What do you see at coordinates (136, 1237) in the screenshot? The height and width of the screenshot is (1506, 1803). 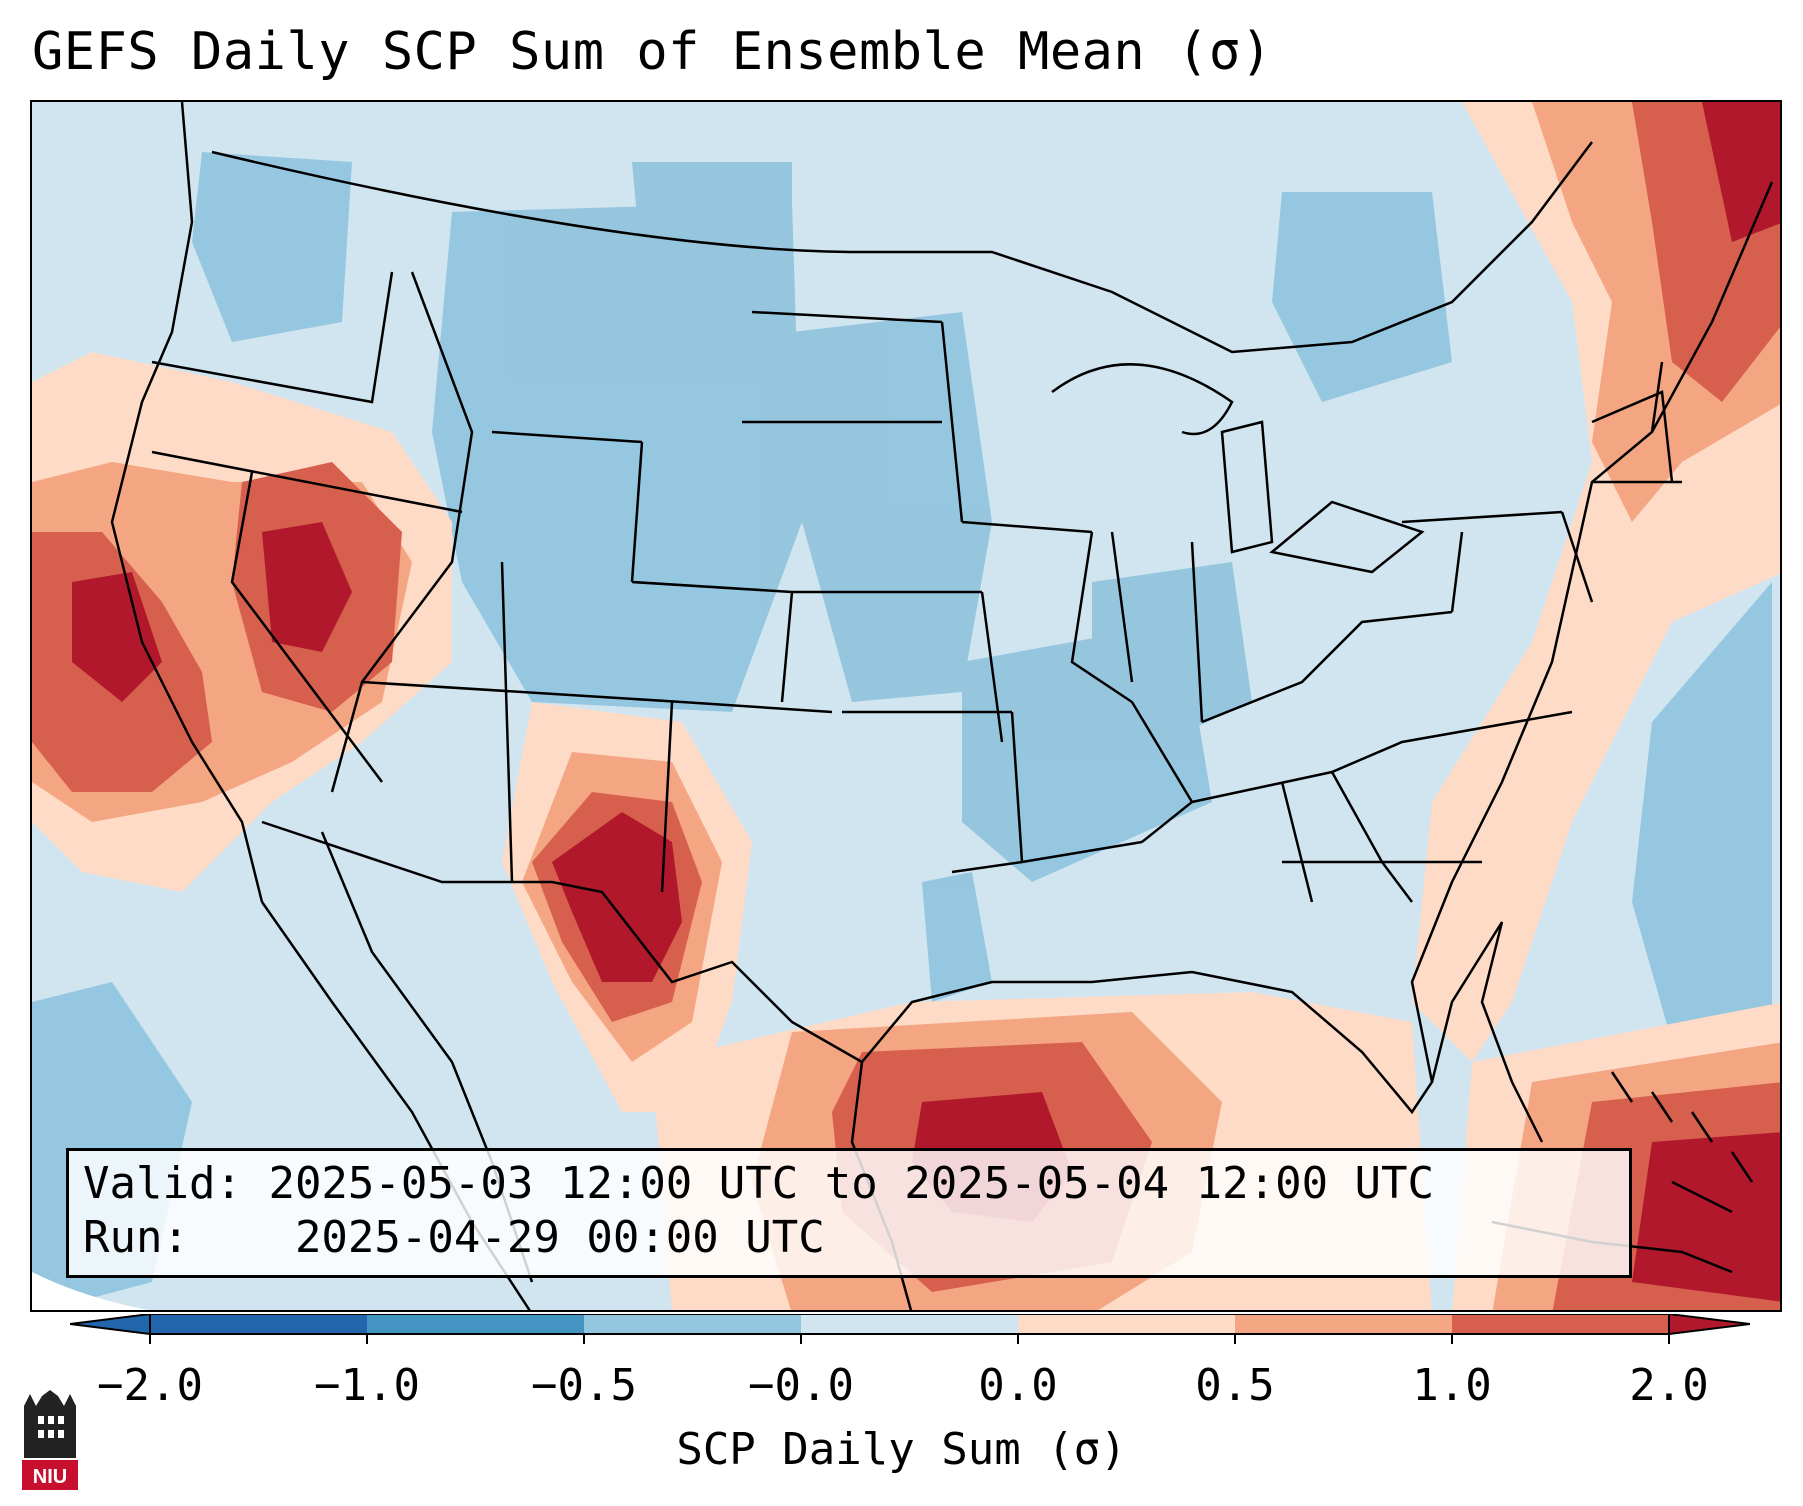 I see `run-label: Run:` at bounding box center [136, 1237].